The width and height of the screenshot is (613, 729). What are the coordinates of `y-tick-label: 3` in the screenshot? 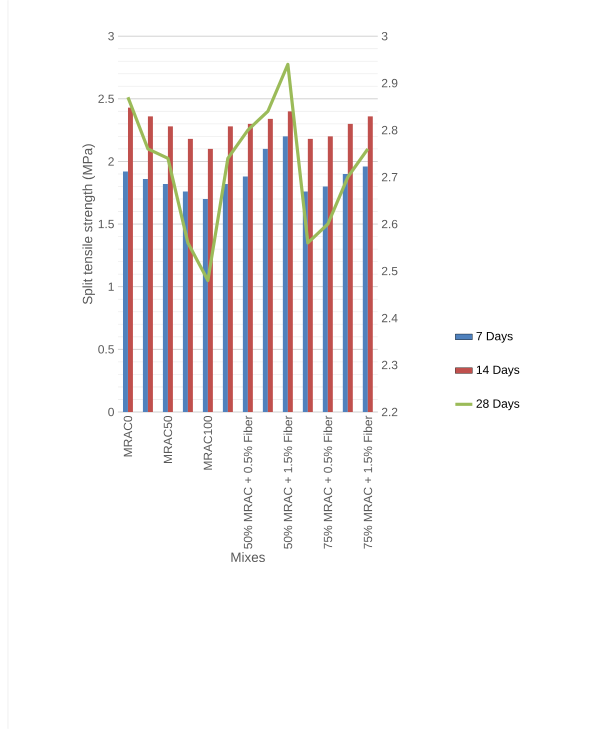 It's located at (111, 36).